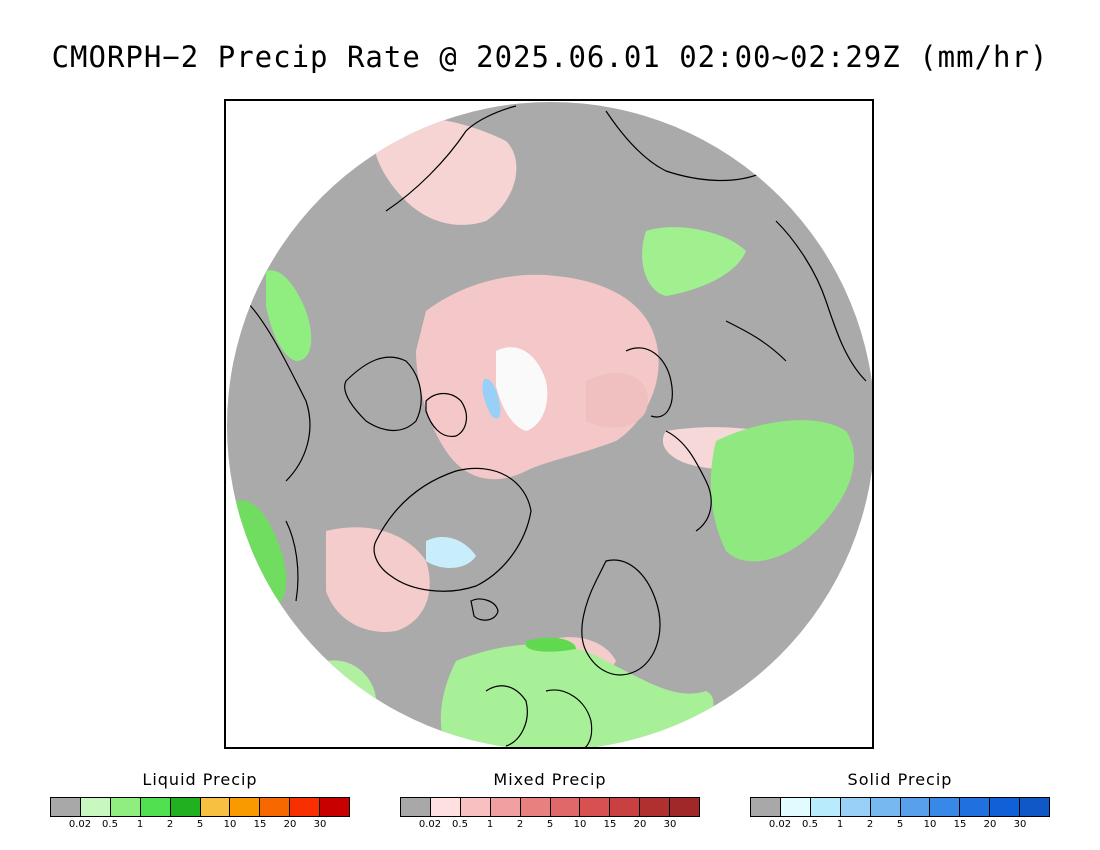 This screenshot has width=1100, height=850. What do you see at coordinates (491, 398) in the screenshot?
I see `solid-precip-region-pole` at bounding box center [491, 398].